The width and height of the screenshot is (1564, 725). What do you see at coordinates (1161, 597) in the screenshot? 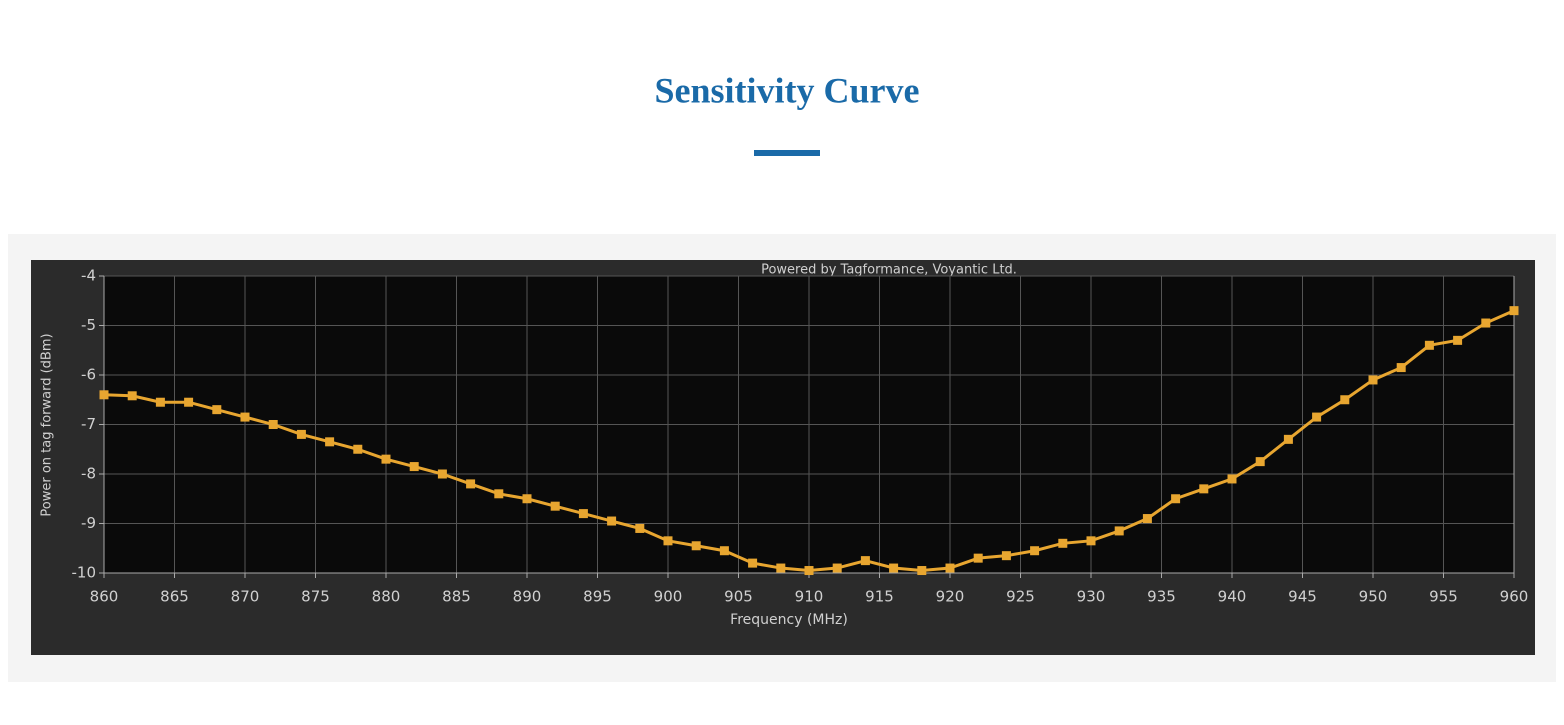
I see `x-tick-label: 935` at bounding box center [1161, 597].